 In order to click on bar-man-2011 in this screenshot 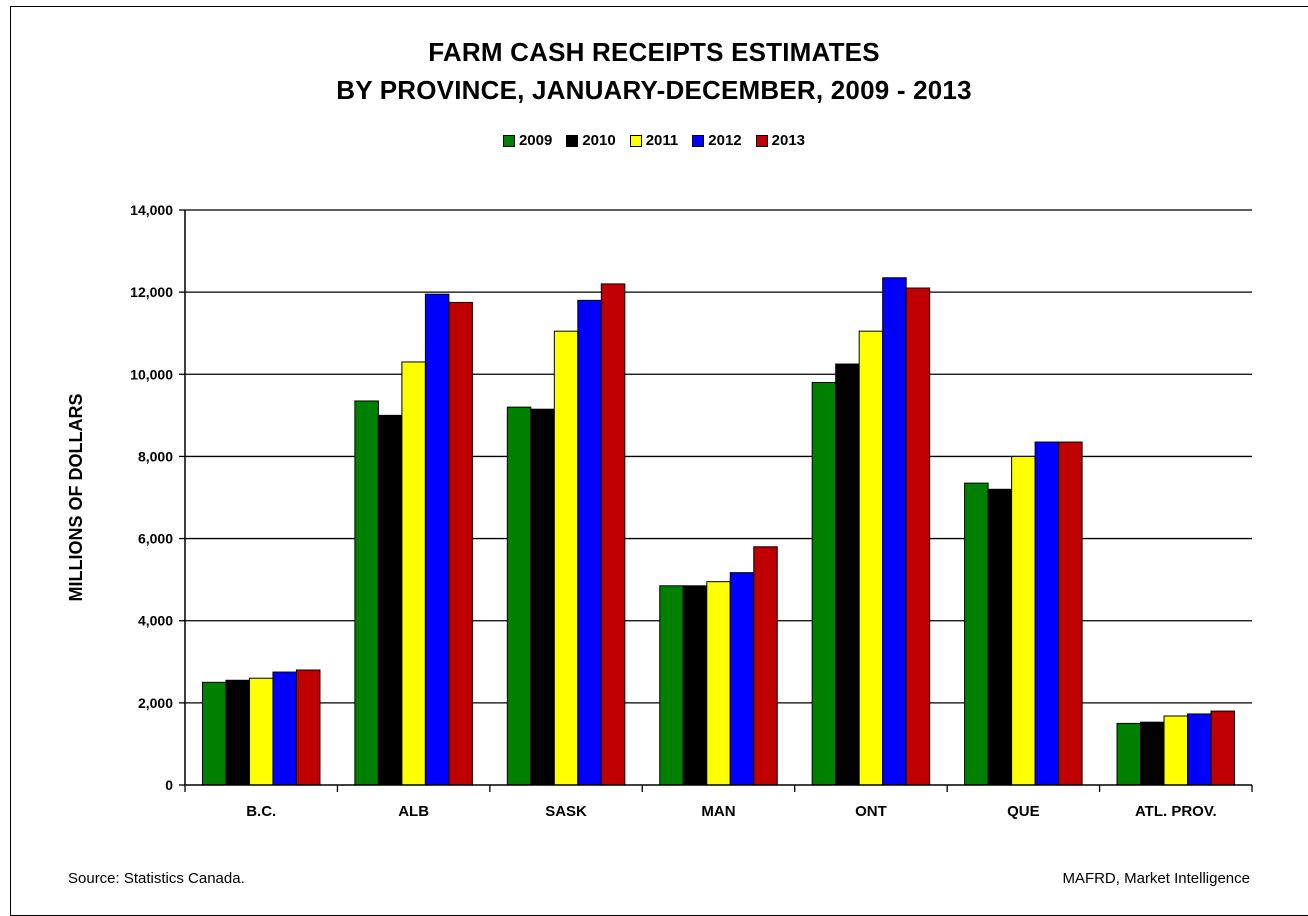, I will do `click(718, 683)`.